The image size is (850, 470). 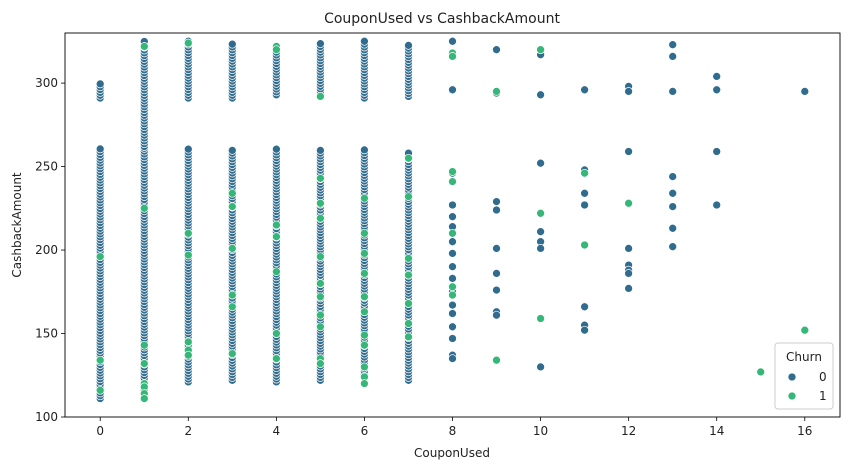 What do you see at coordinates (442, 19) in the screenshot?
I see `chart-title: CouponUsed vs CashbackAmount` at bounding box center [442, 19].